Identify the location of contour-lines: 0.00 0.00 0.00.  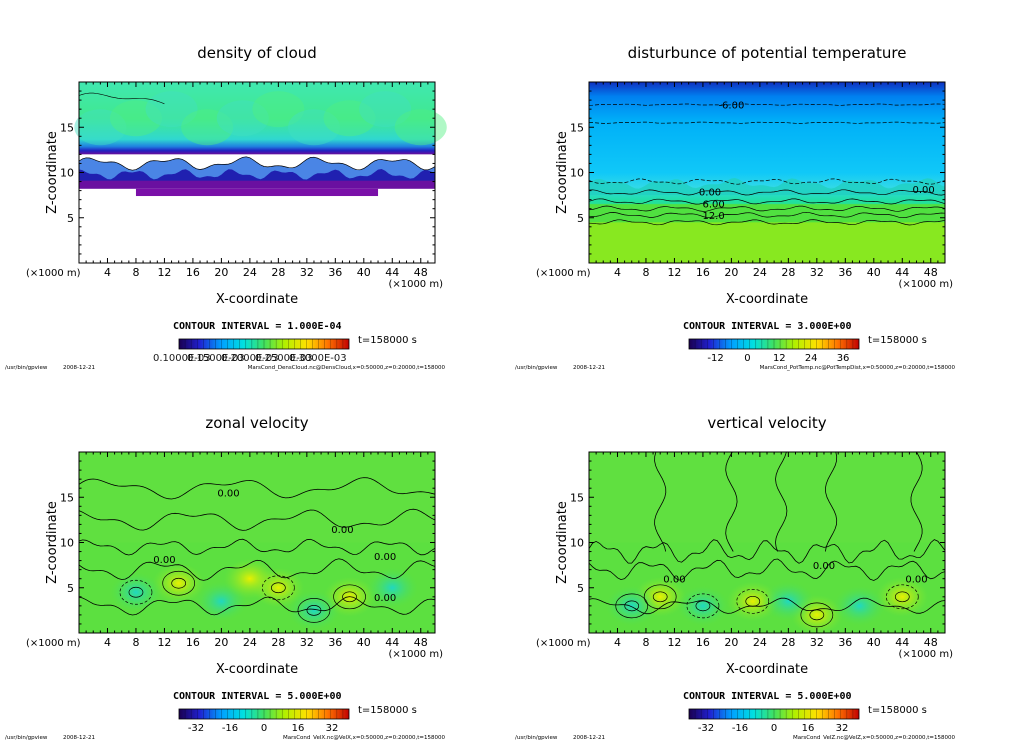
(767, 539).